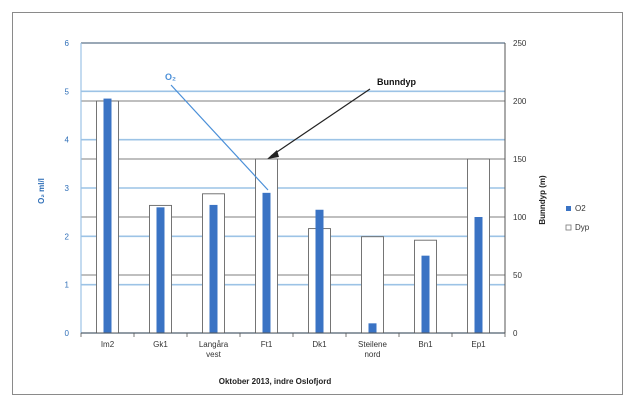 This screenshot has height=403, width=637. What do you see at coordinates (214, 344) in the screenshot?
I see `x-tick-label: Langåra` at bounding box center [214, 344].